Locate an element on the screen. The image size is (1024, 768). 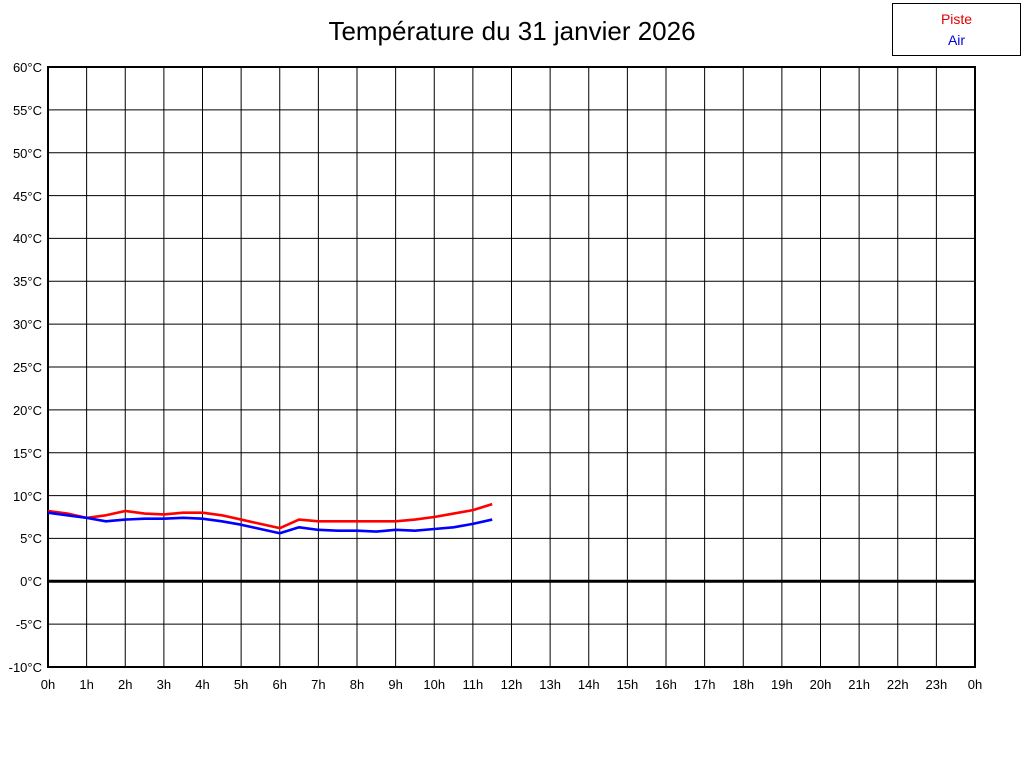
x-tick-label: 22h is located at coordinates (897, 684).